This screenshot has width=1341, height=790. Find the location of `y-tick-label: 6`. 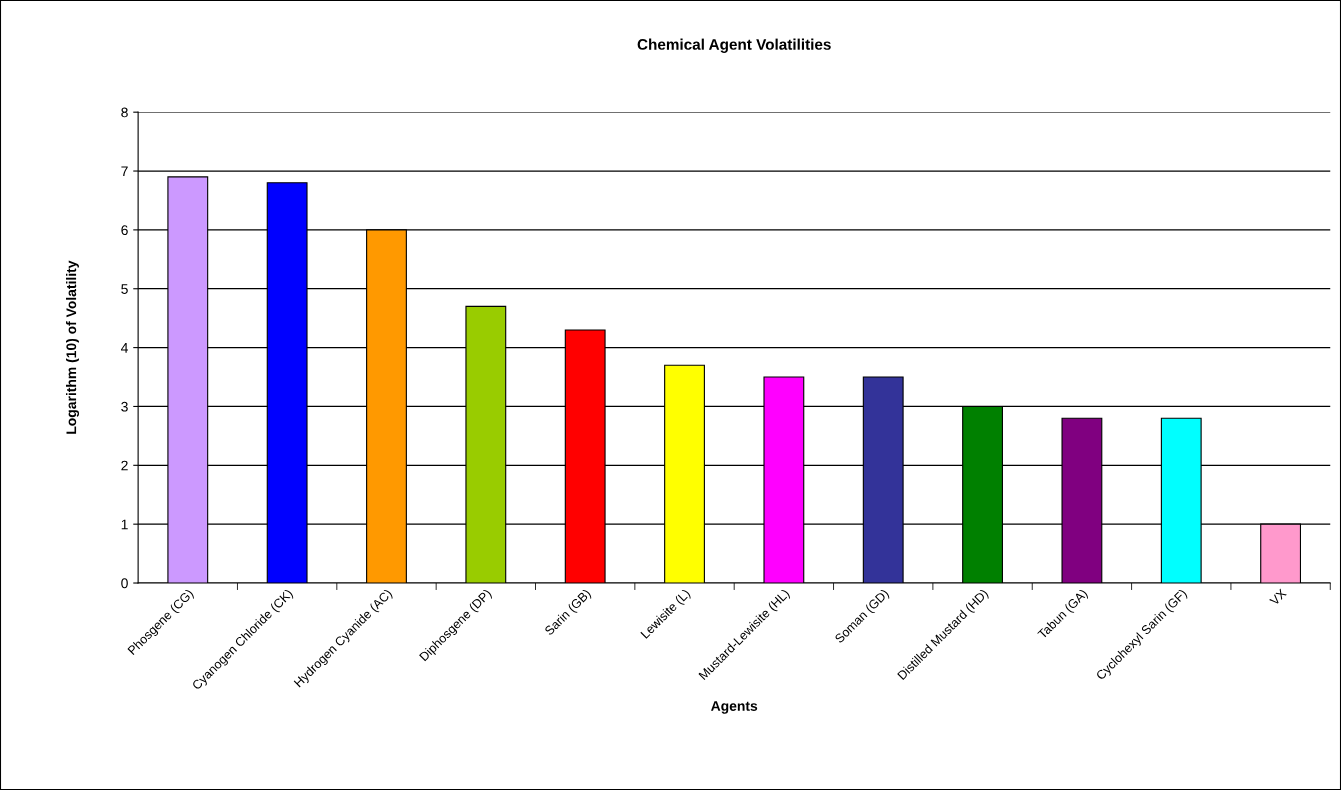

y-tick-label: 6 is located at coordinates (124, 230).